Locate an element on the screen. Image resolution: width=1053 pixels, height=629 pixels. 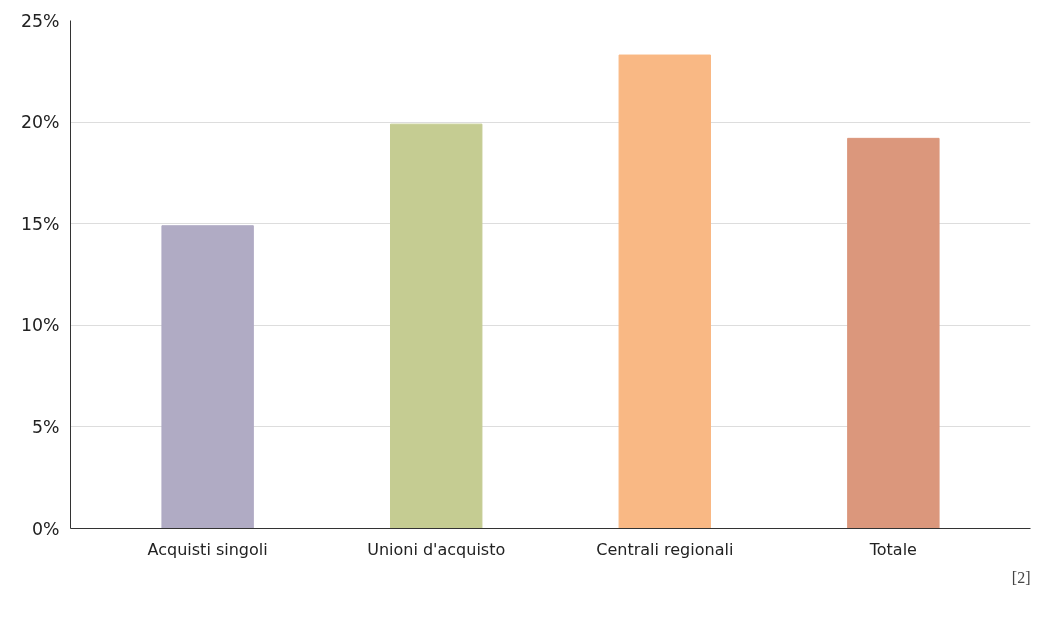
y-tick-label: 5% is located at coordinates (46, 426).